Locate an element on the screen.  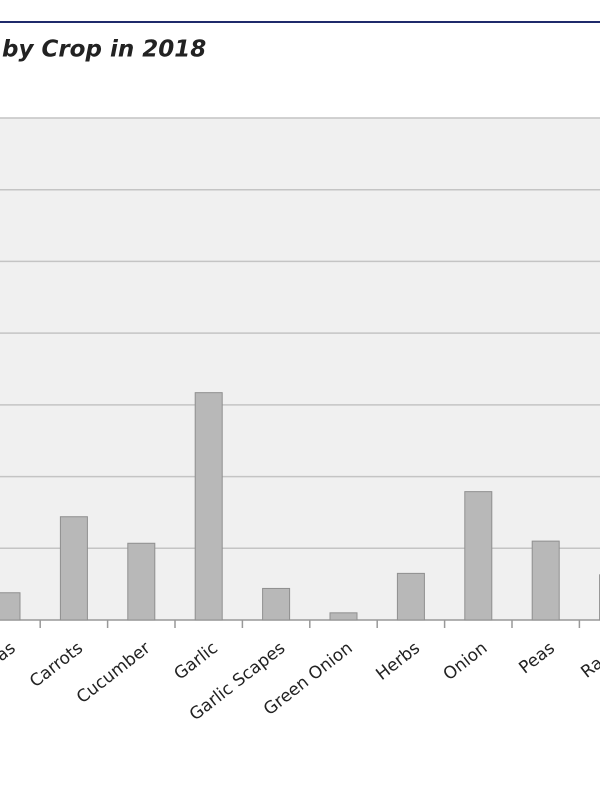
x-tick-label: Carrots is located at coordinates (56, 665).